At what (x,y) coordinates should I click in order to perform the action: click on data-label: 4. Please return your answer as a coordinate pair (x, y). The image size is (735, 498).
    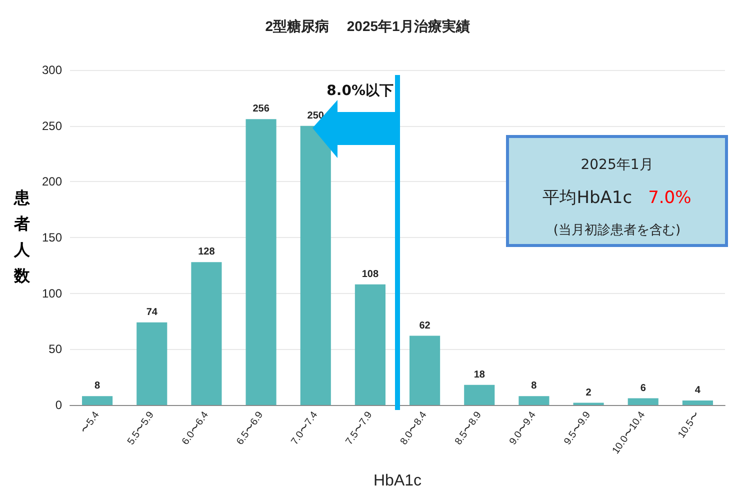
    Looking at the image, I should click on (697, 390).